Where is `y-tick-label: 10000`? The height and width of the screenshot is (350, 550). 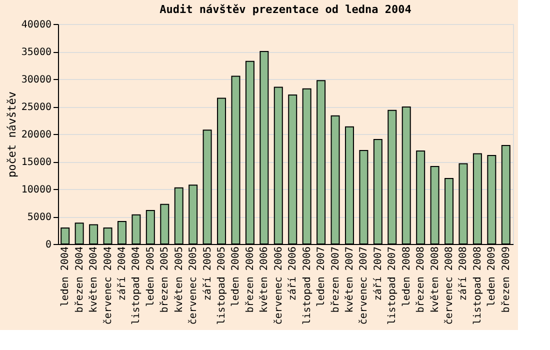
y-tick-label: 10000 is located at coordinates (36, 190).